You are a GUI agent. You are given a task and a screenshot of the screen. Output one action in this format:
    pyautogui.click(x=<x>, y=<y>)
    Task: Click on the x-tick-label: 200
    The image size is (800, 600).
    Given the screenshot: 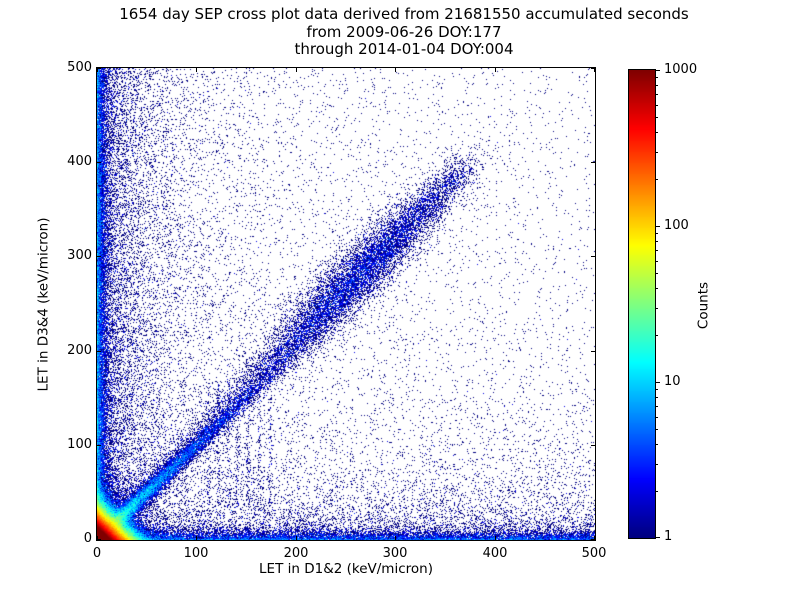 What is the action you would take?
    pyautogui.click(x=296, y=553)
    